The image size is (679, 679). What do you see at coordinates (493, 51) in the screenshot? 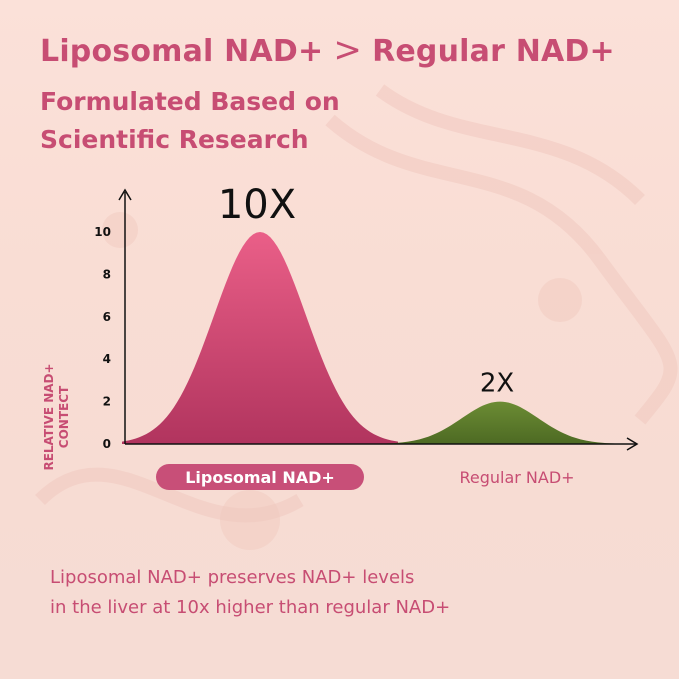
I see `headline-right: Regular NAD+` at bounding box center [493, 51].